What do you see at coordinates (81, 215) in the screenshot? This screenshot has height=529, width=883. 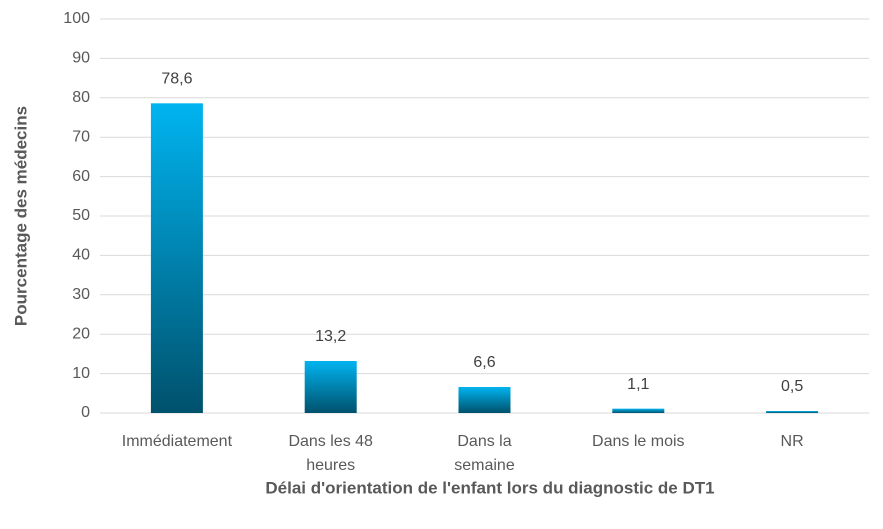 I see `y-tick-label: 50` at bounding box center [81, 215].